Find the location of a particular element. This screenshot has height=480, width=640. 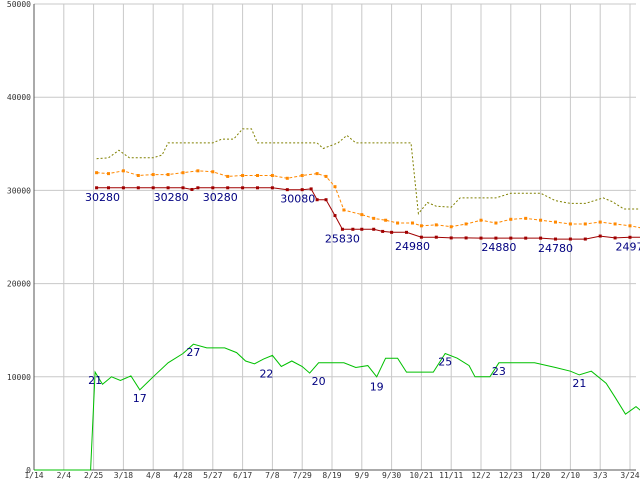

count-data-label: 20 is located at coordinates (319, 381).